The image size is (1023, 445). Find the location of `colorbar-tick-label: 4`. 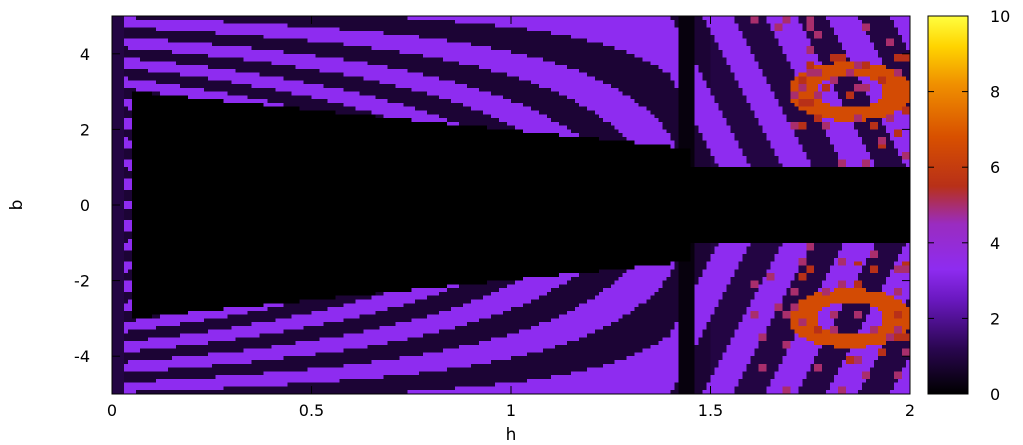

colorbar-tick-label: 4 is located at coordinates (995, 243).